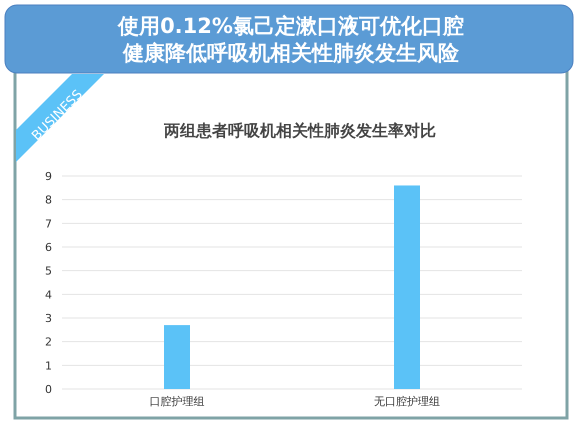  Describe the element at coordinates (48, 295) in the screenshot. I see `y-tick-label: 4` at that location.